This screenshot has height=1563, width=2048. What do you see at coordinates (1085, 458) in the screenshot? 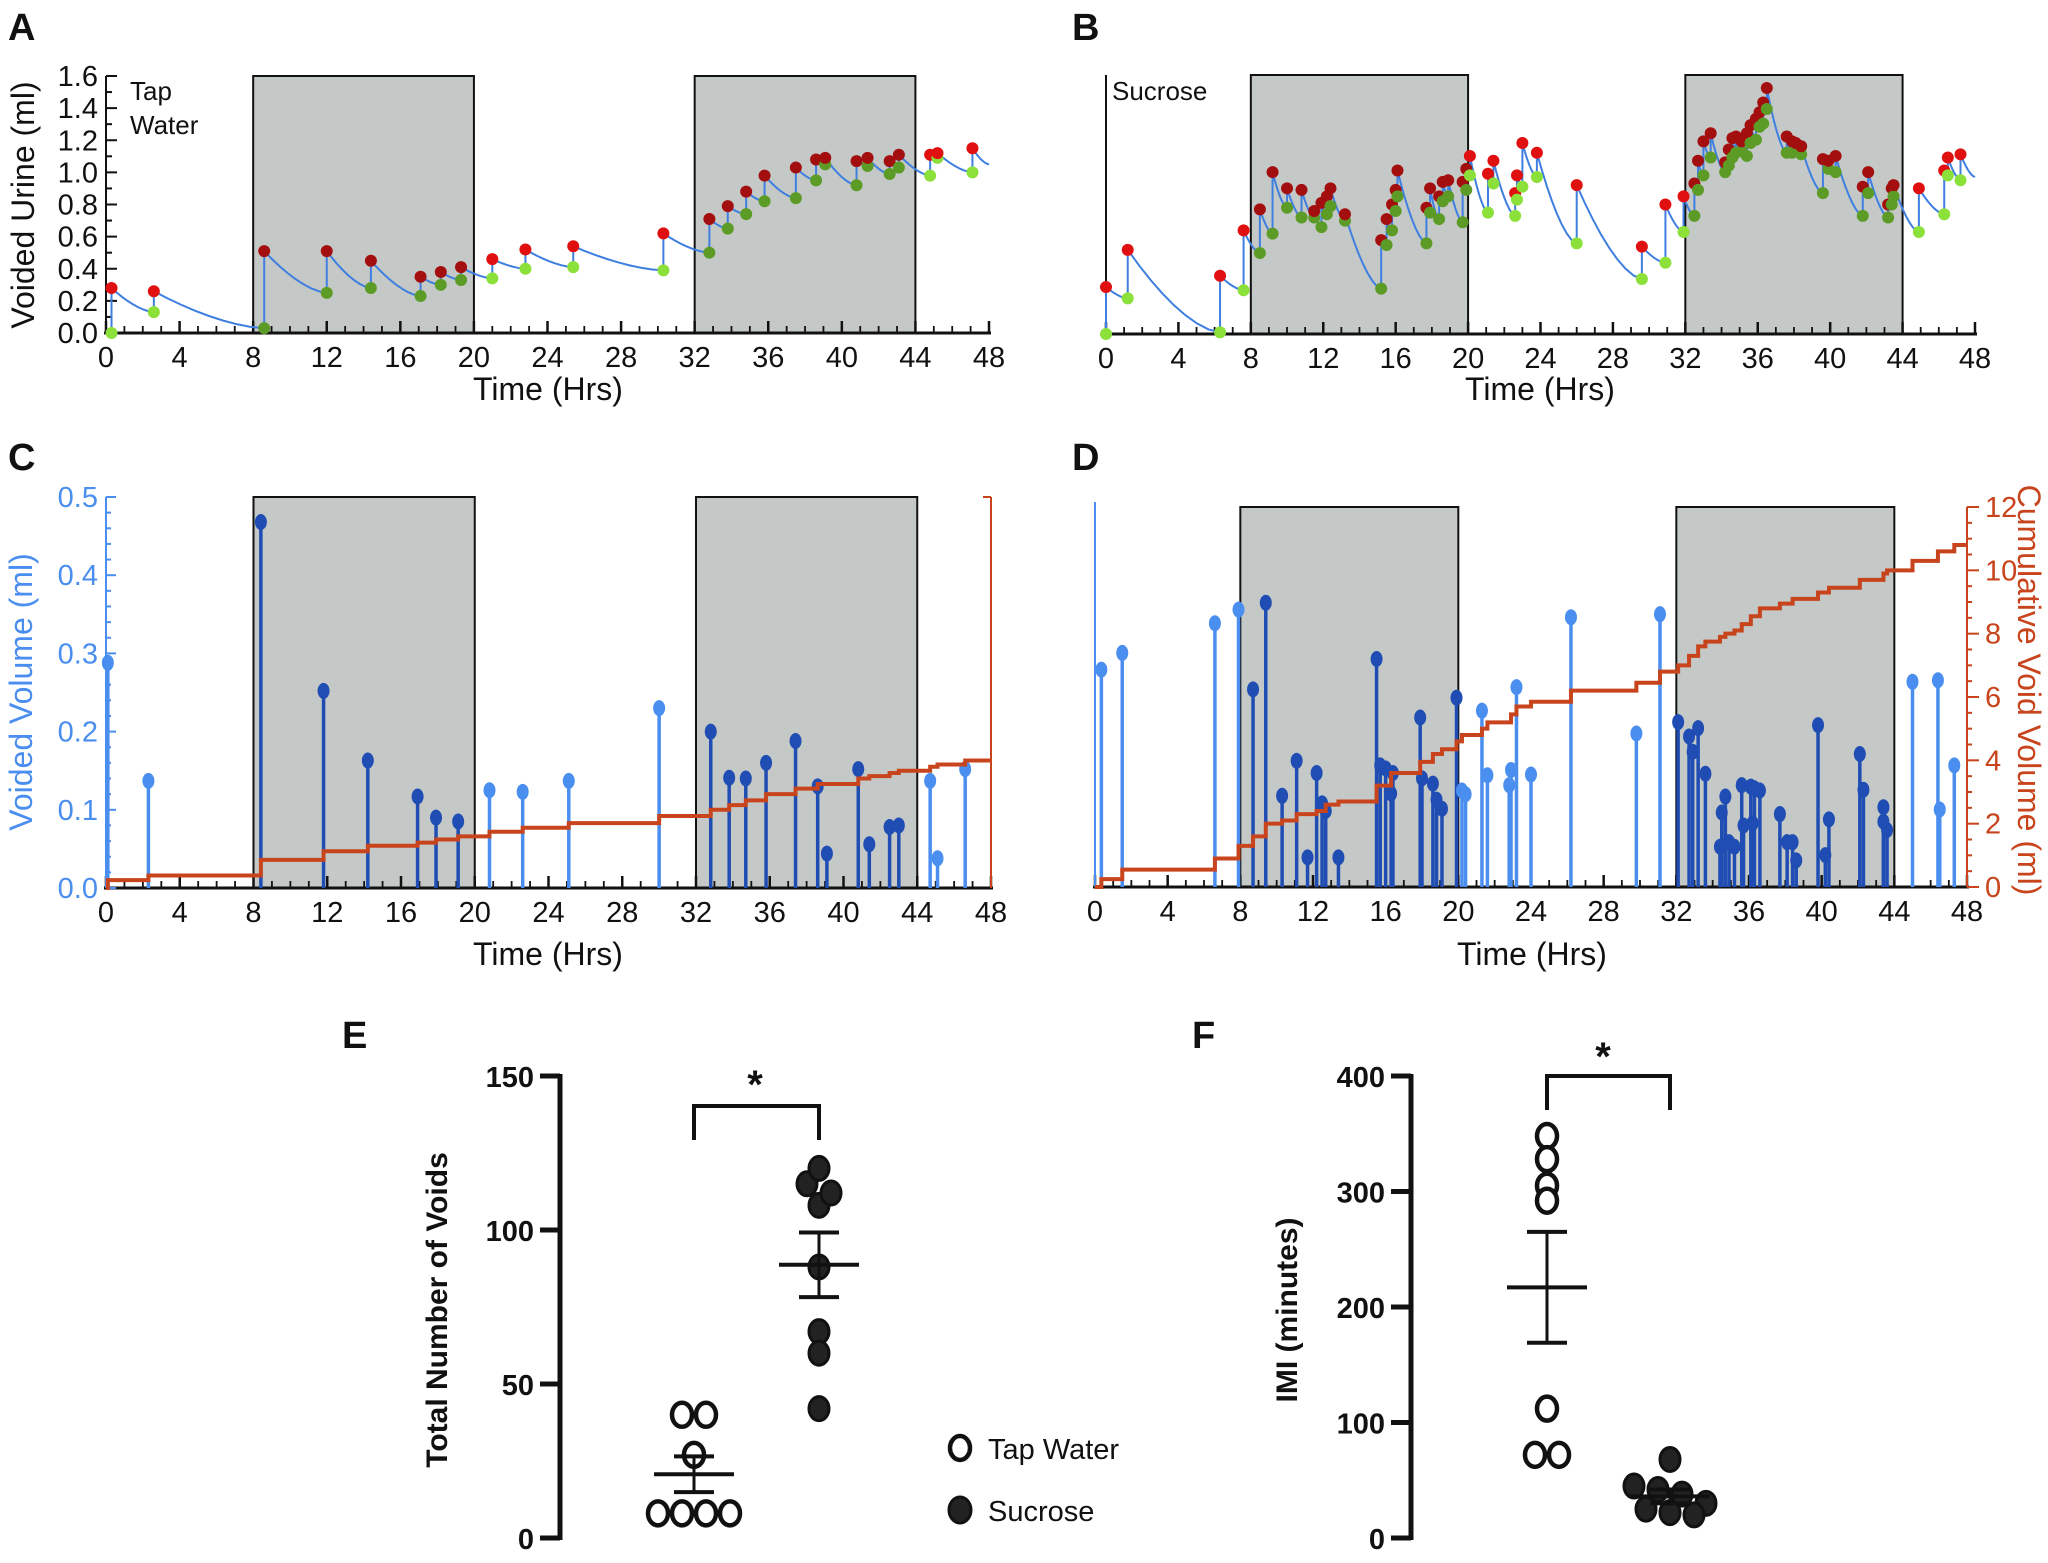
I see `panel-label-d: D` at bounding box center [1085, 458].